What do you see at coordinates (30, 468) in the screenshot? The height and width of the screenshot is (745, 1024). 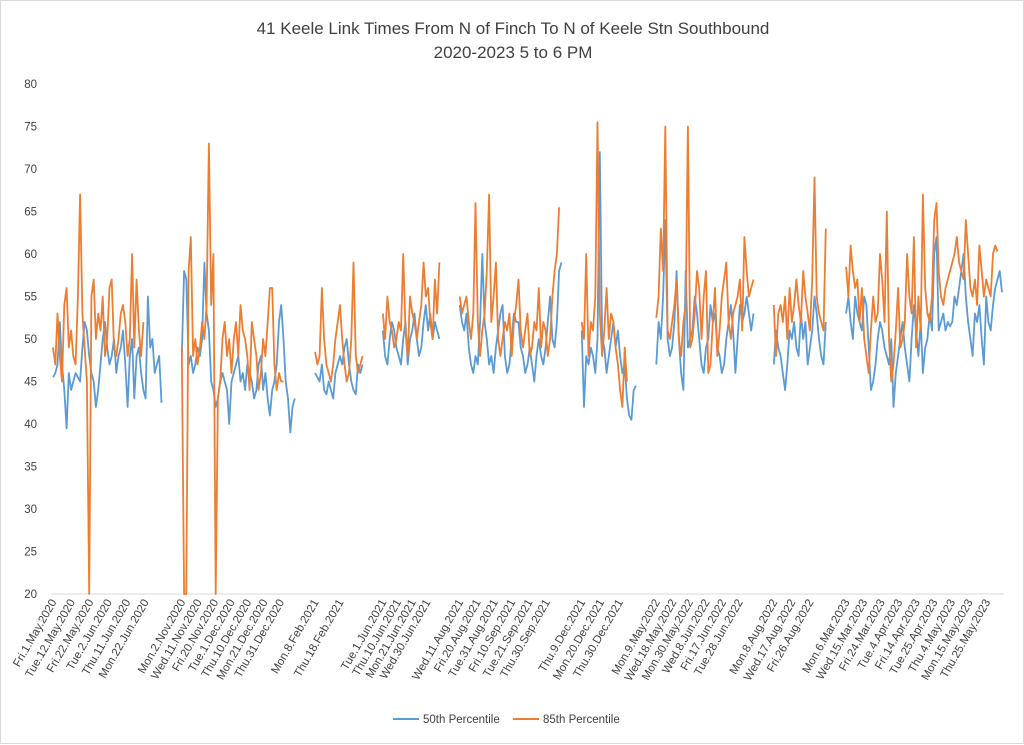 I see `y-tick-label: 35` at bounding box center [30, 468].